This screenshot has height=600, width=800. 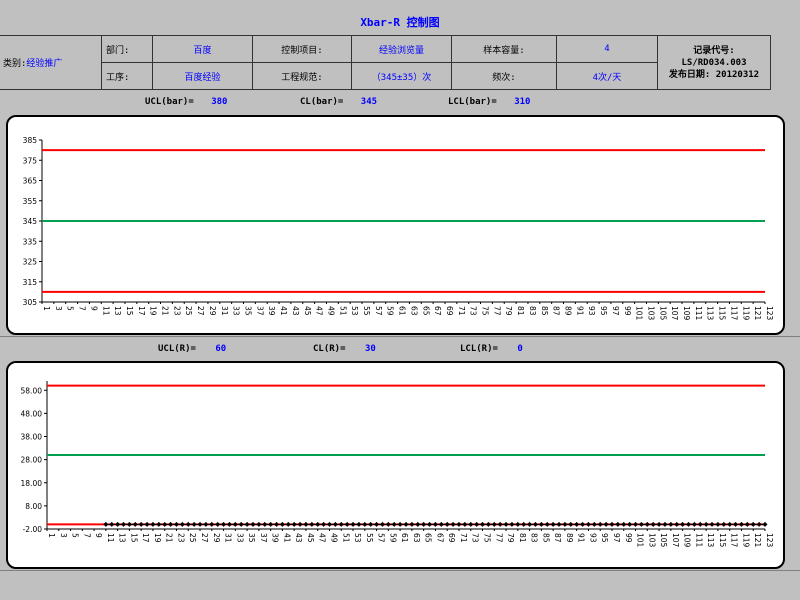 What do you see at coordinates (236, 311) in the screenshot?
I see `x-tick-label: 33` at bounding box center [236, 311].